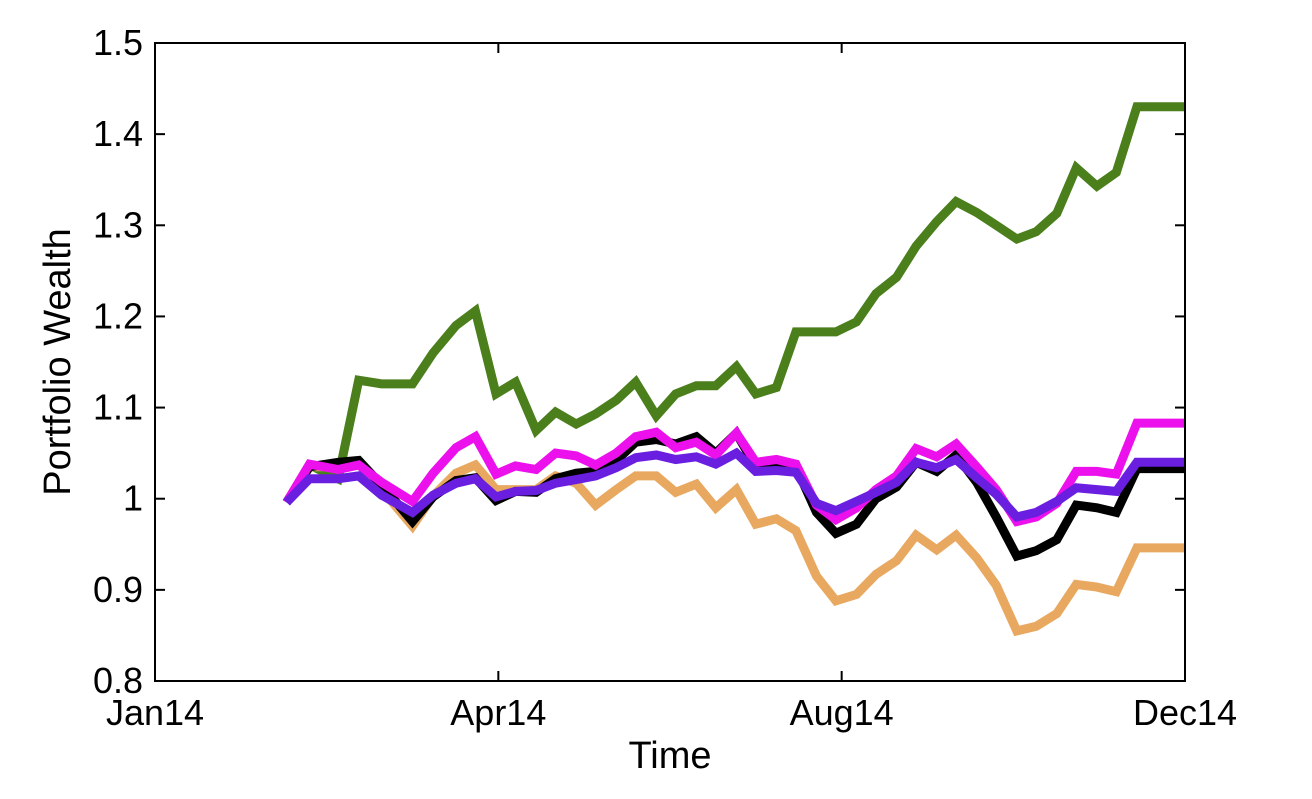 The image size is (1312, 799). I want to click on x-tick-label: Dec14, so click(1185, 712).